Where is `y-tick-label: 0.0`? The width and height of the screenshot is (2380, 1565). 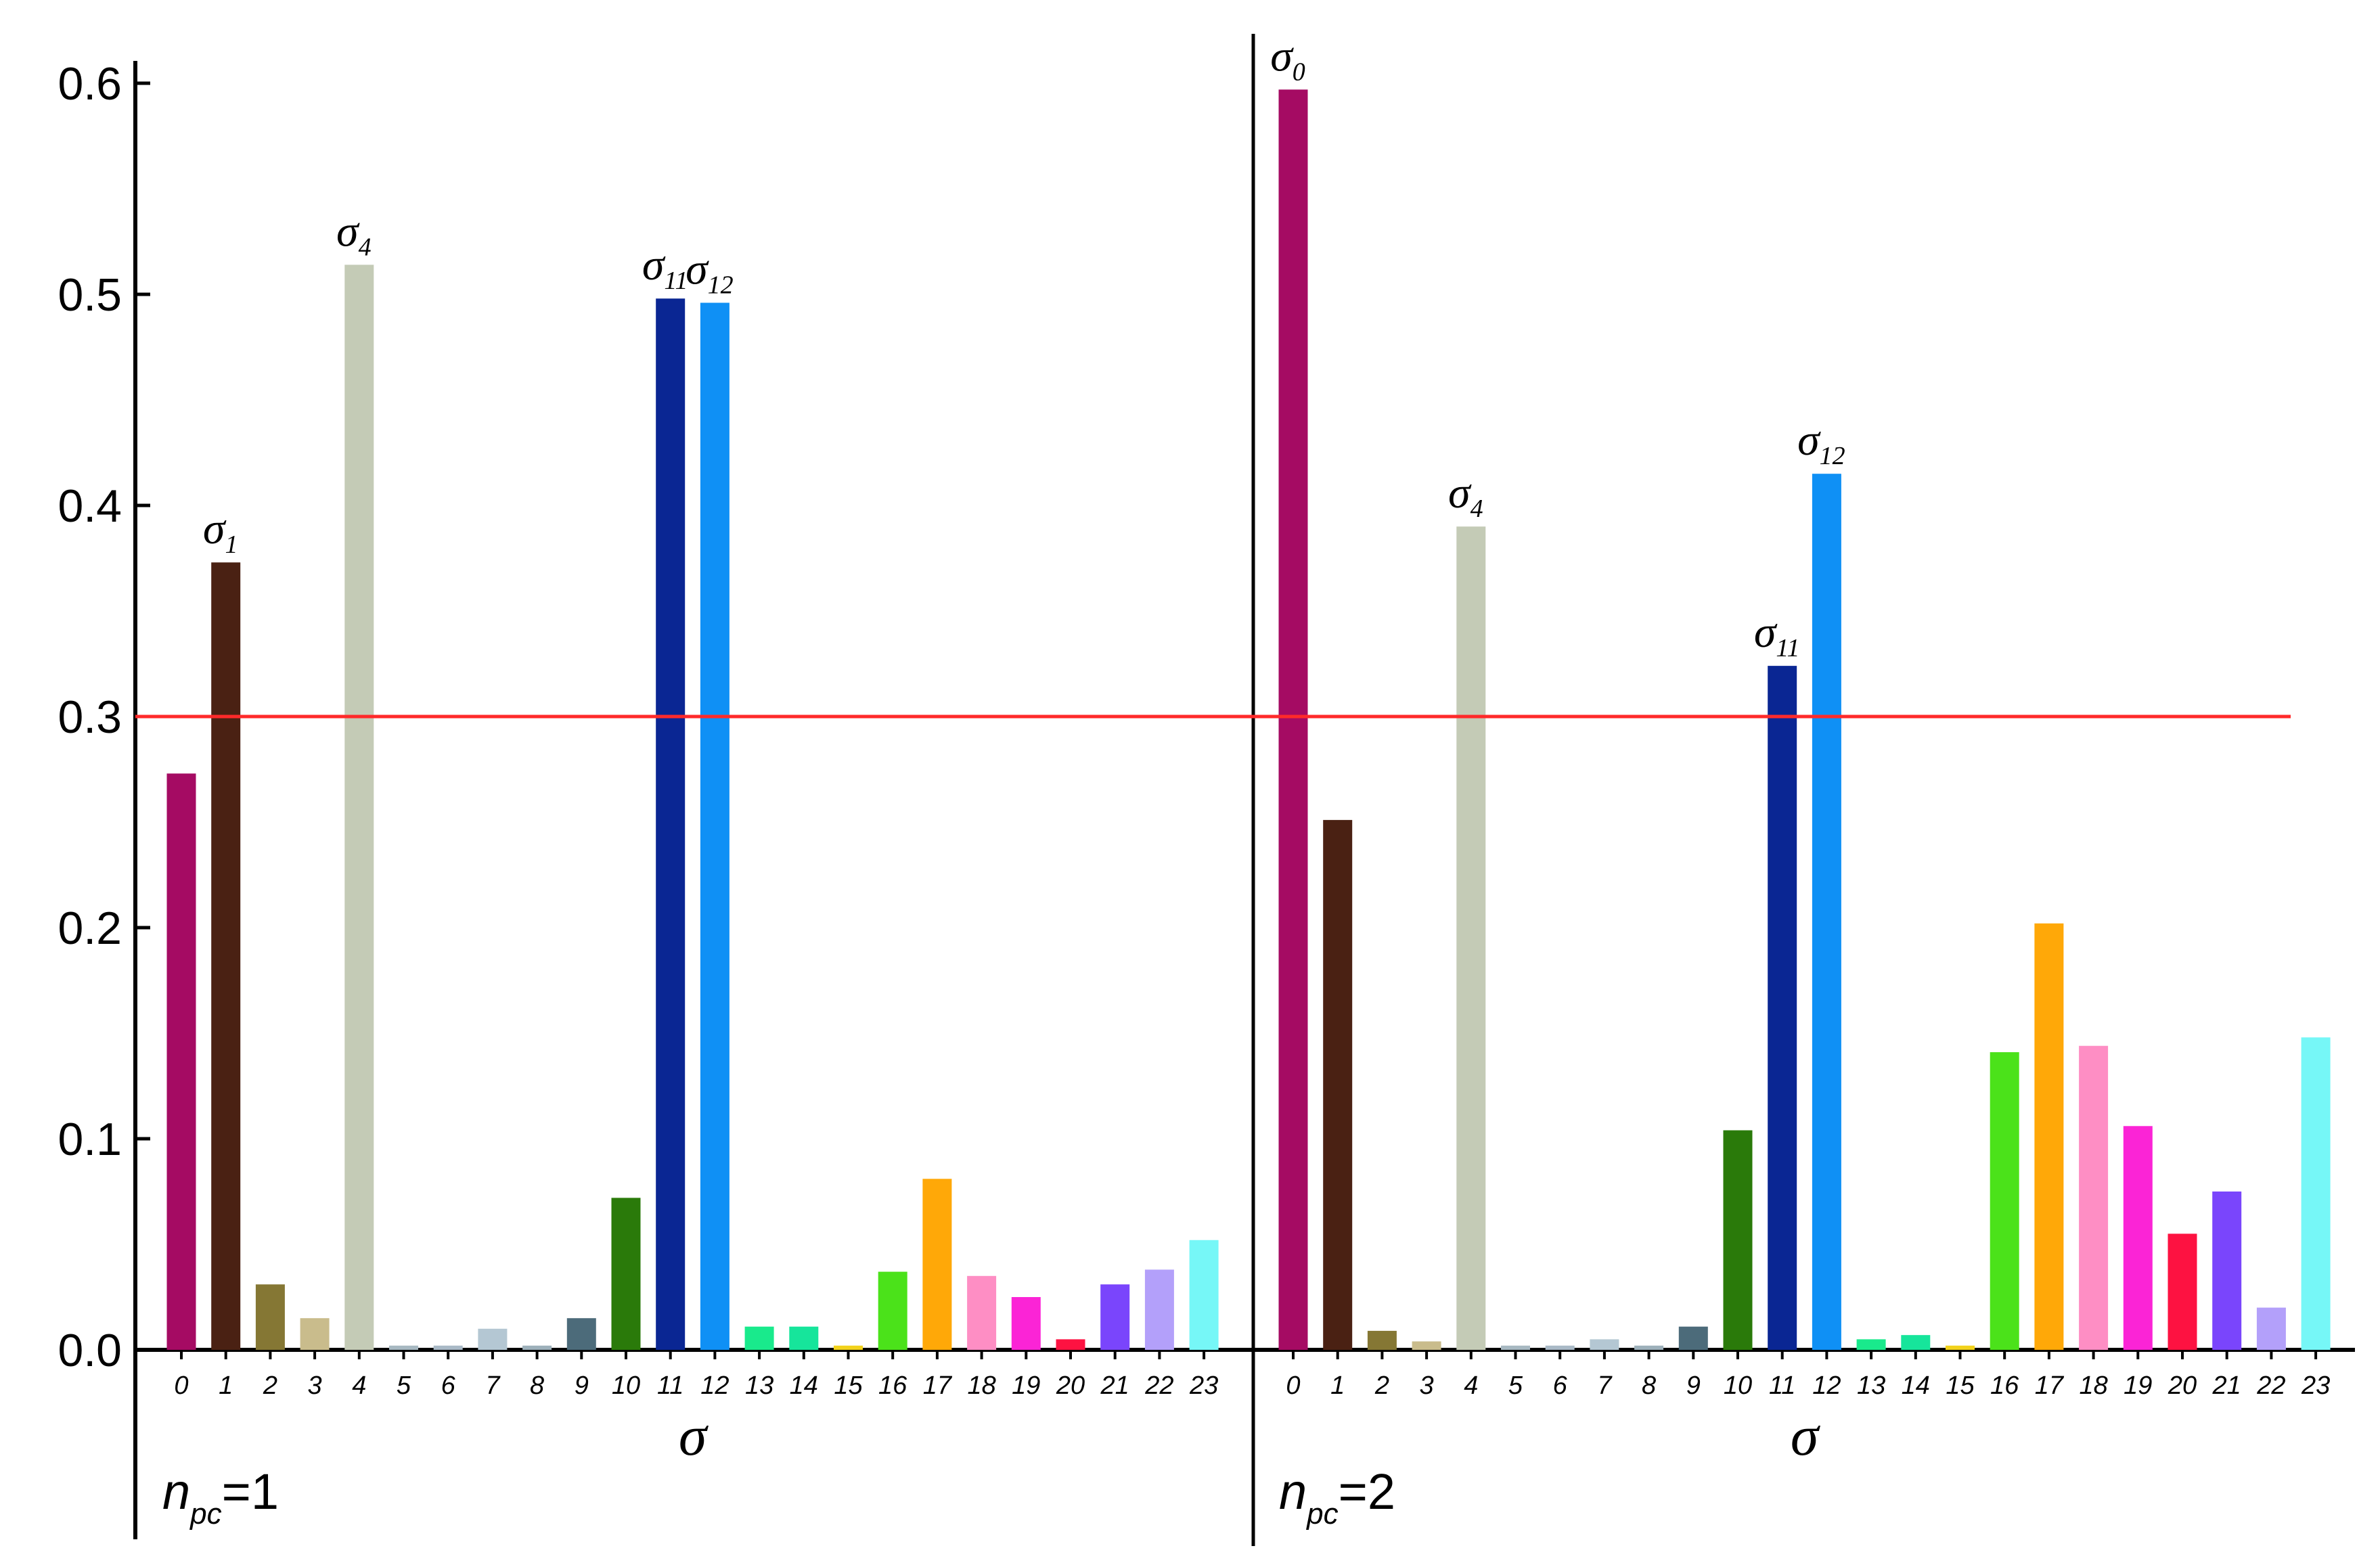 y-tick-label: 0.0 is located at coordinates (90, 1350).